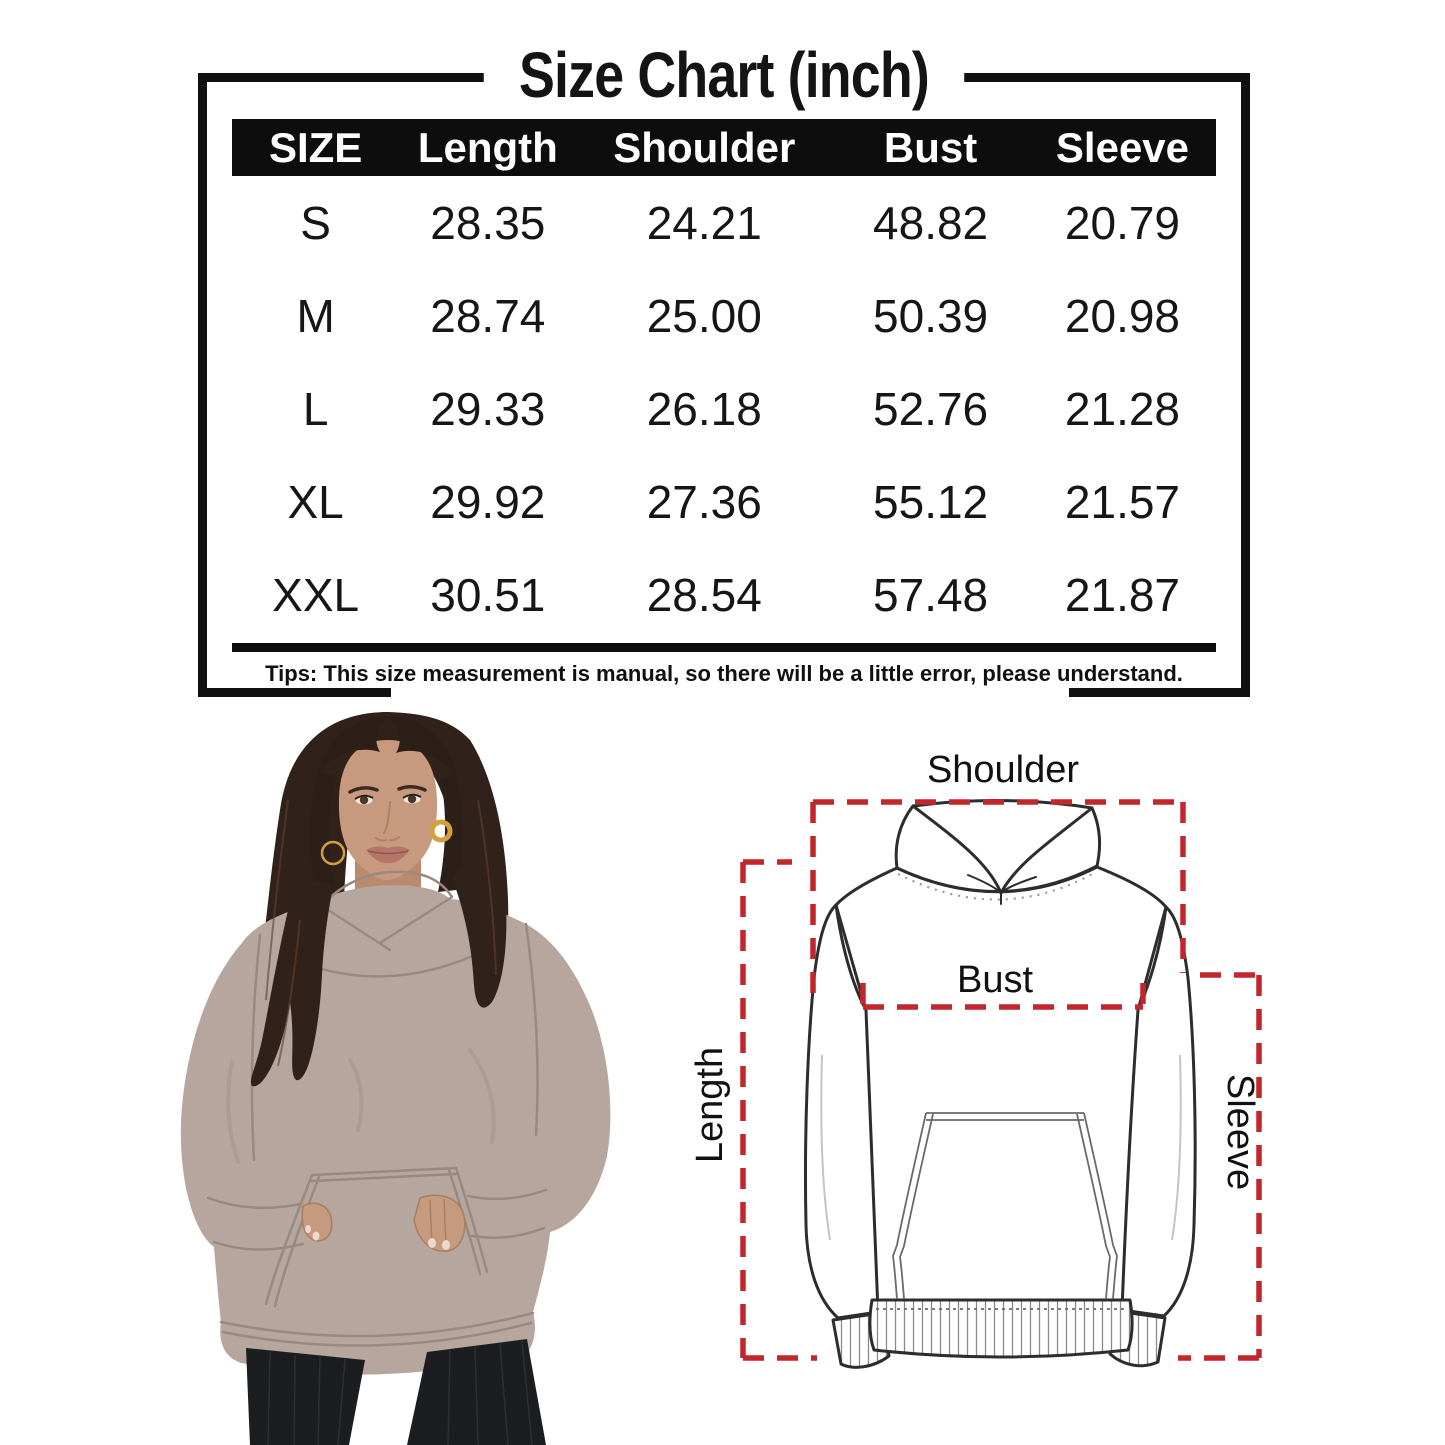 The image size is (1445, 1445). I want to click on hair-front-left, so click(353, 744).